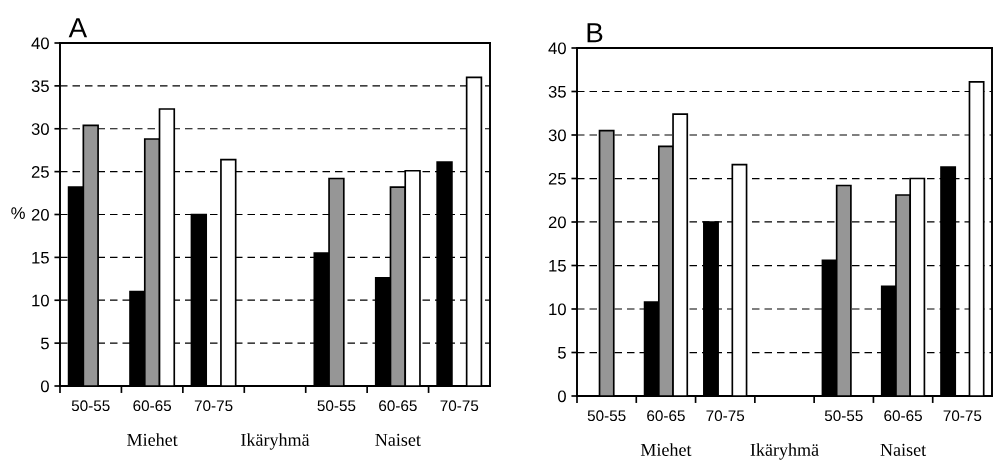 The height and width of the screenshot is (472, 1008). What do you see at coordinates (18, 213) in the screenshot?
I see `y-axis-title: %` at bounding box center [18, 213].